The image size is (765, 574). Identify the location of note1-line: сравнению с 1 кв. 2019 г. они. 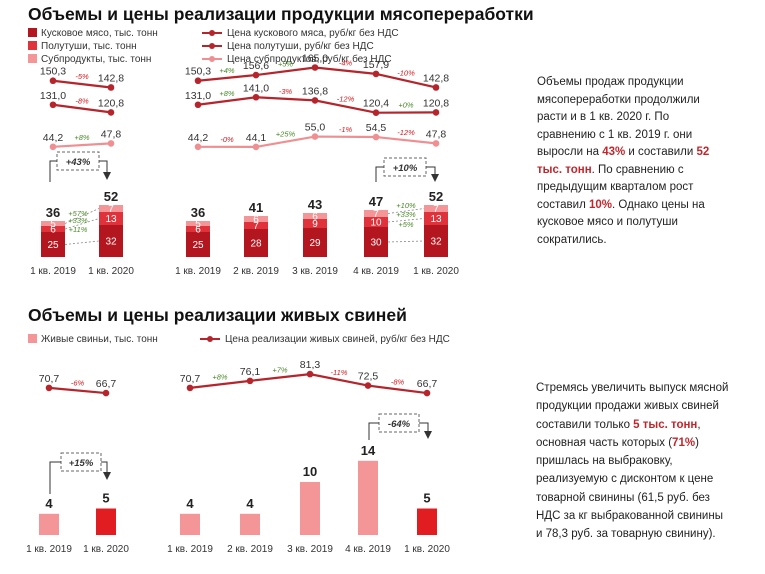
(615, 134).